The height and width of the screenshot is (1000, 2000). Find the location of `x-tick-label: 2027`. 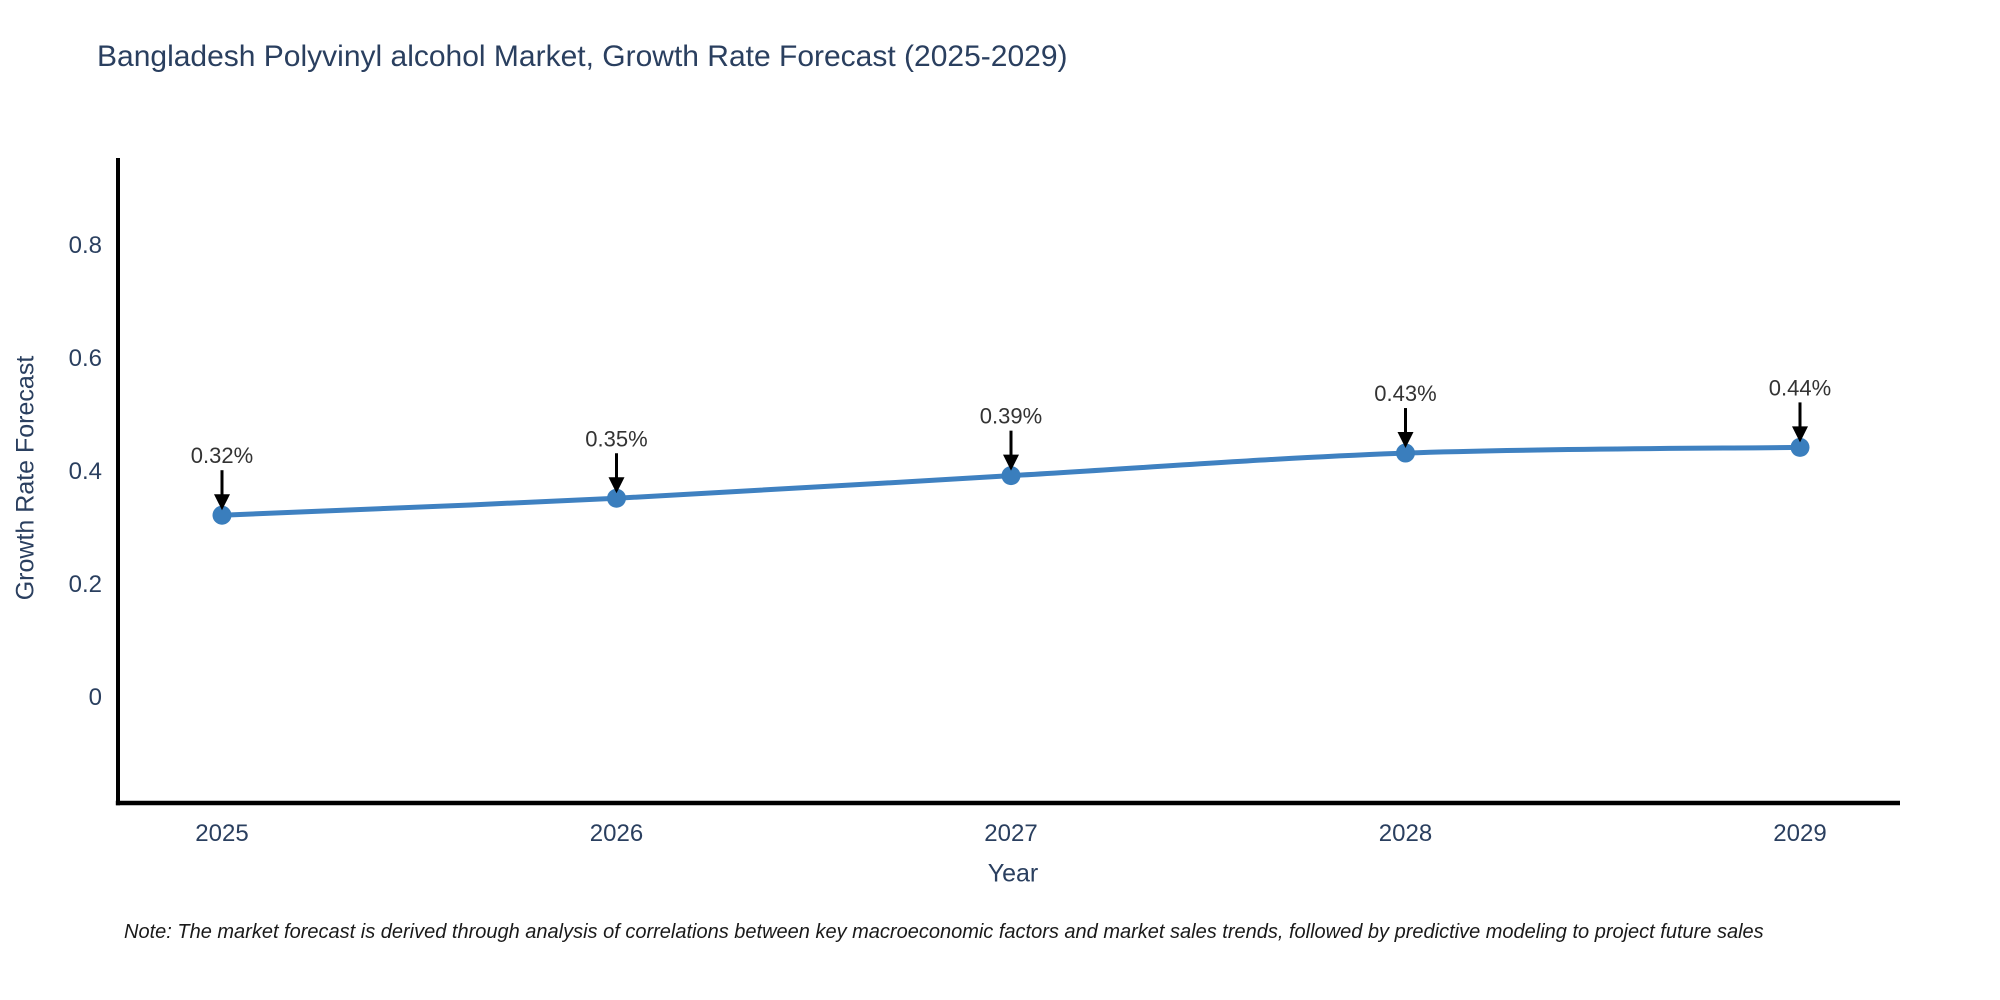

x-tick-label: 2027 is located at coordinates (1010, 833).